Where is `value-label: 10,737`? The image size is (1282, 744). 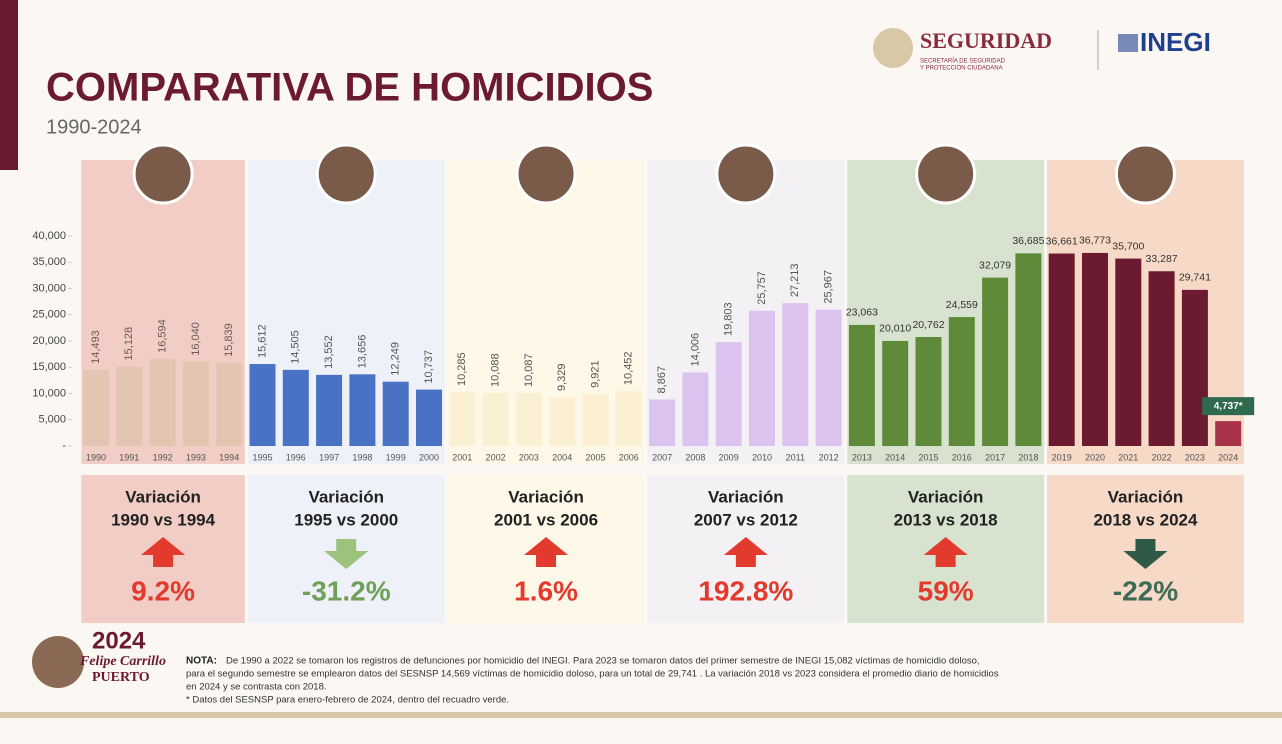 value-label: 10,737 is located at coordinates (429, 367).